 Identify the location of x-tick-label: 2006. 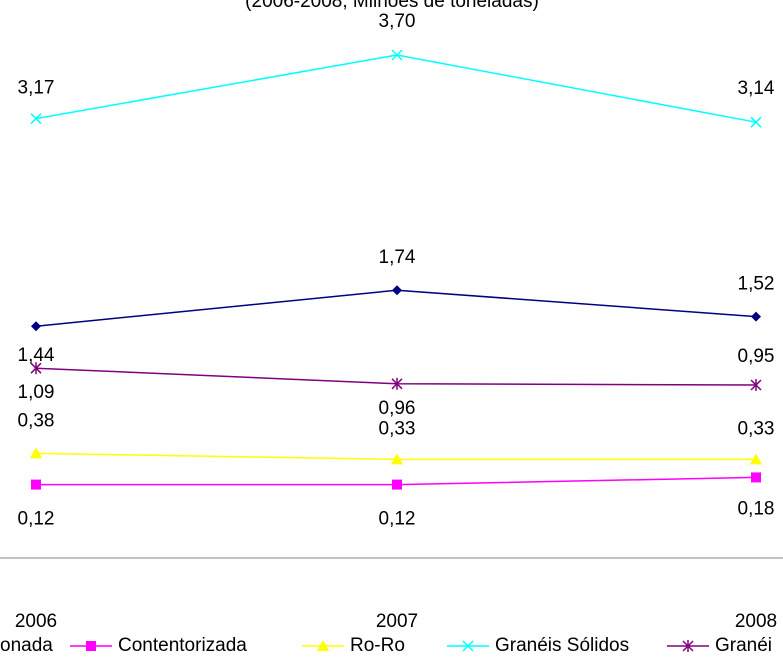
(36, 621).